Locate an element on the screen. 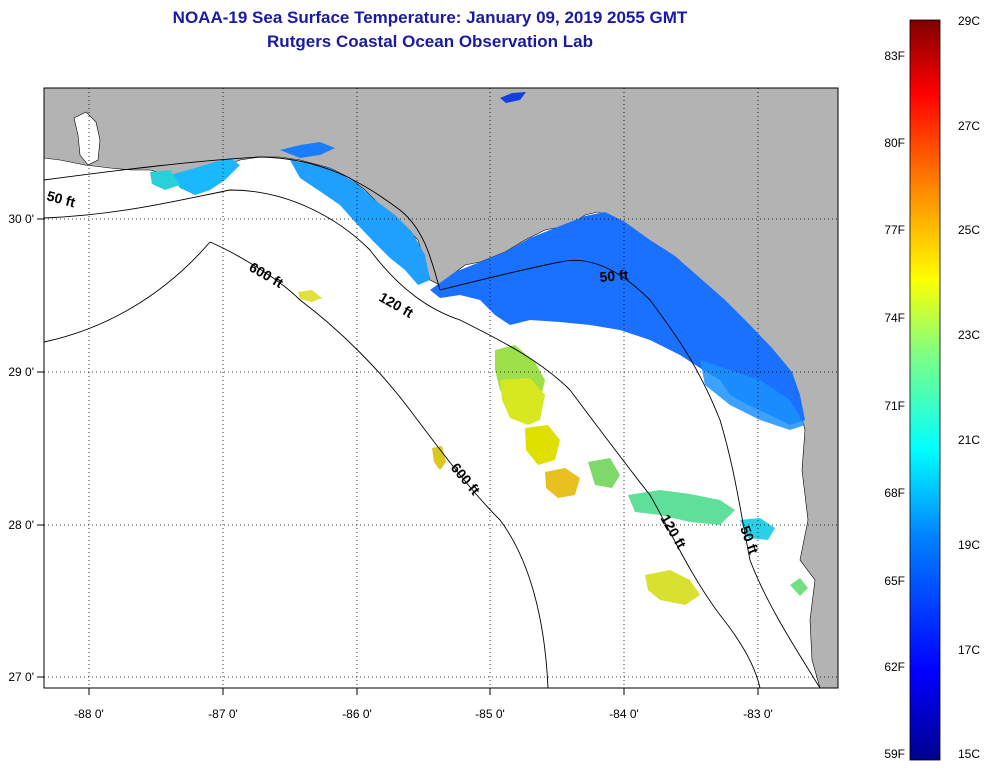  colorbar-c-label: 15C is located at coordinates (969, 754).